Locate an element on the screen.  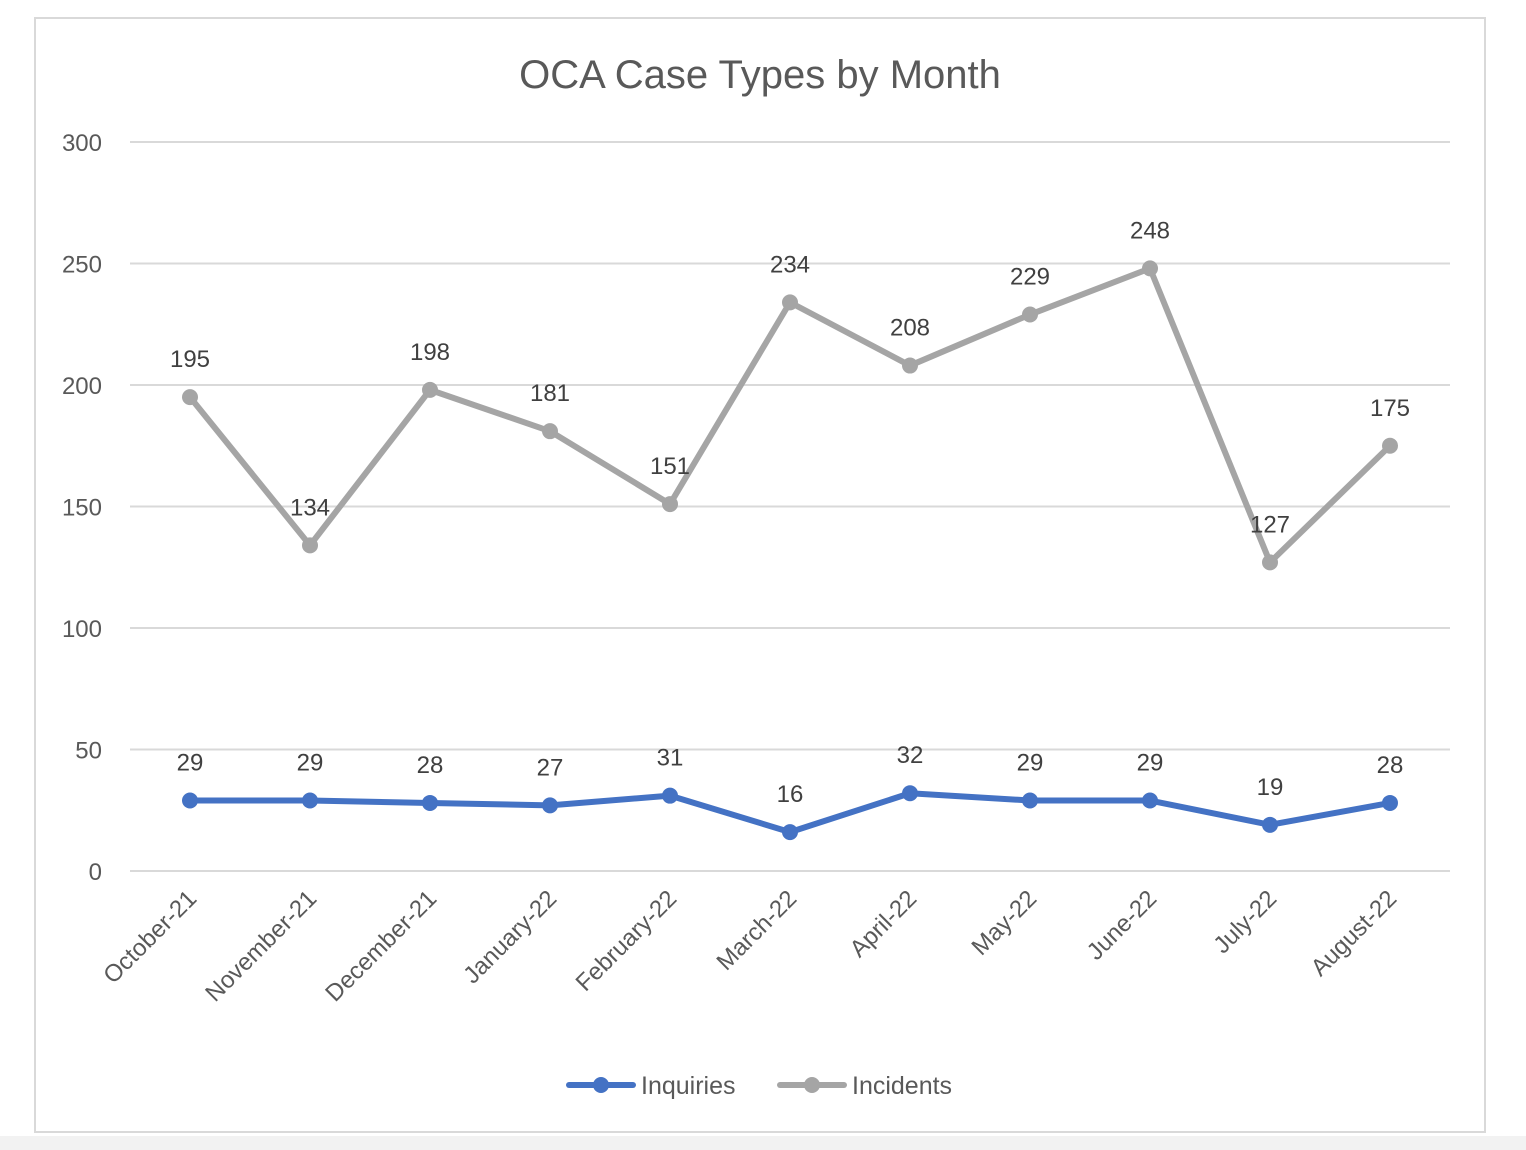
y-tick-label: 150 is located at coordinates (82, 508).